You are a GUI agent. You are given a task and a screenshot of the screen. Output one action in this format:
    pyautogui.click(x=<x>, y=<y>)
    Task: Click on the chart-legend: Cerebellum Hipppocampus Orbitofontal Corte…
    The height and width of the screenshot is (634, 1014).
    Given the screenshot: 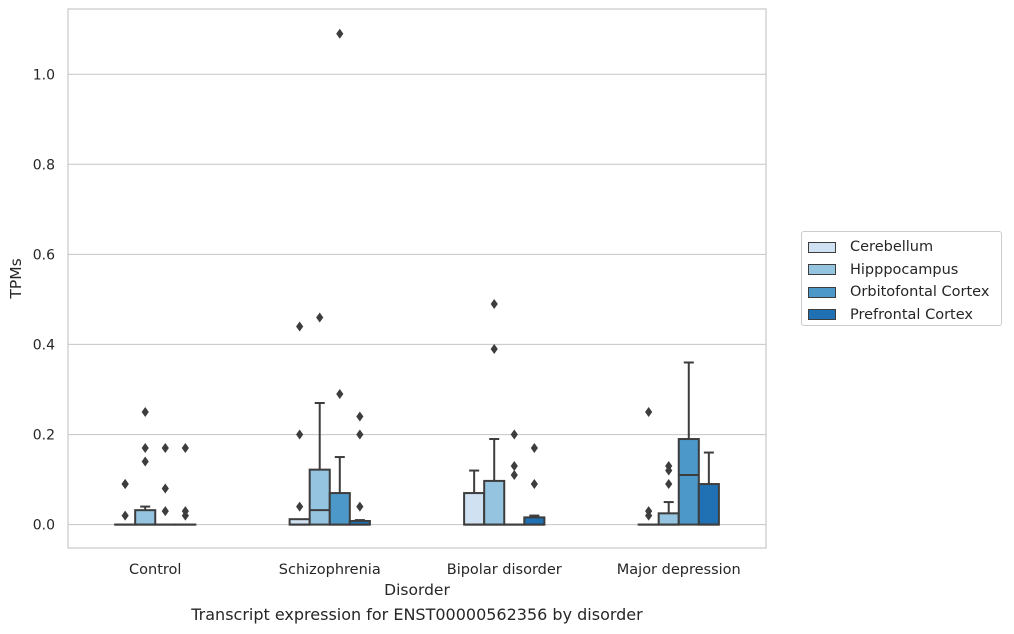 What is the action you would take?
    pyautogui.click(x=901, y=278)
    